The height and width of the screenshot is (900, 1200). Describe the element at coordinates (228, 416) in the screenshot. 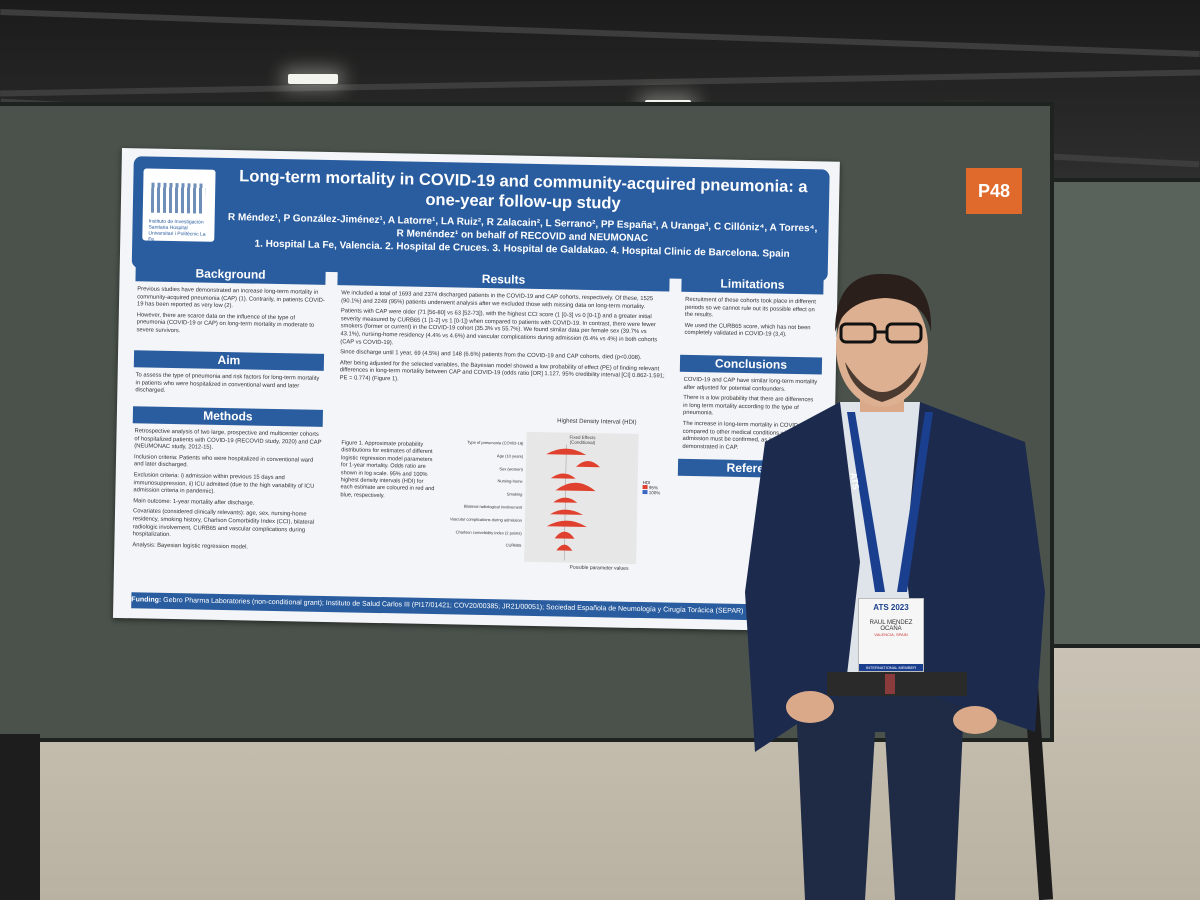

I see `section-methods: Methods` at that location.